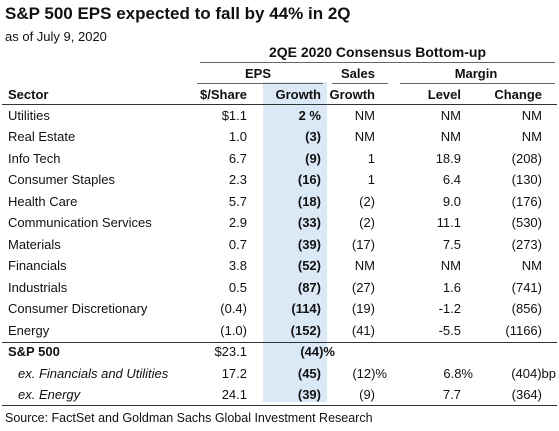  I want to click on column-header-margin-level: Level, so click(444, 94).